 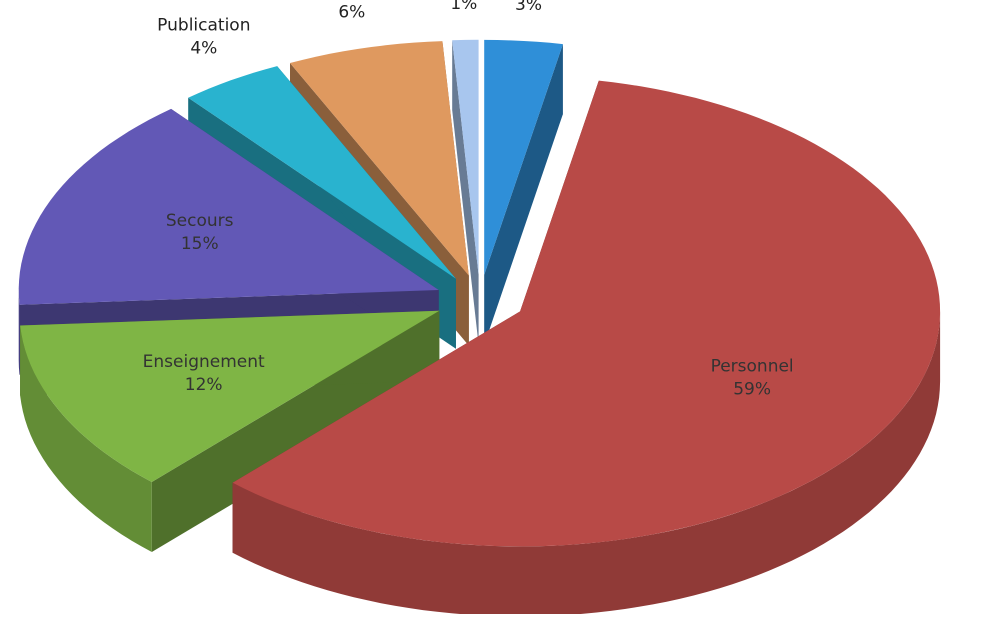 What do you see at coordinates (463, 7) in the screenshot?
I see `value-label: 1%` at bounding box center [463, 7].